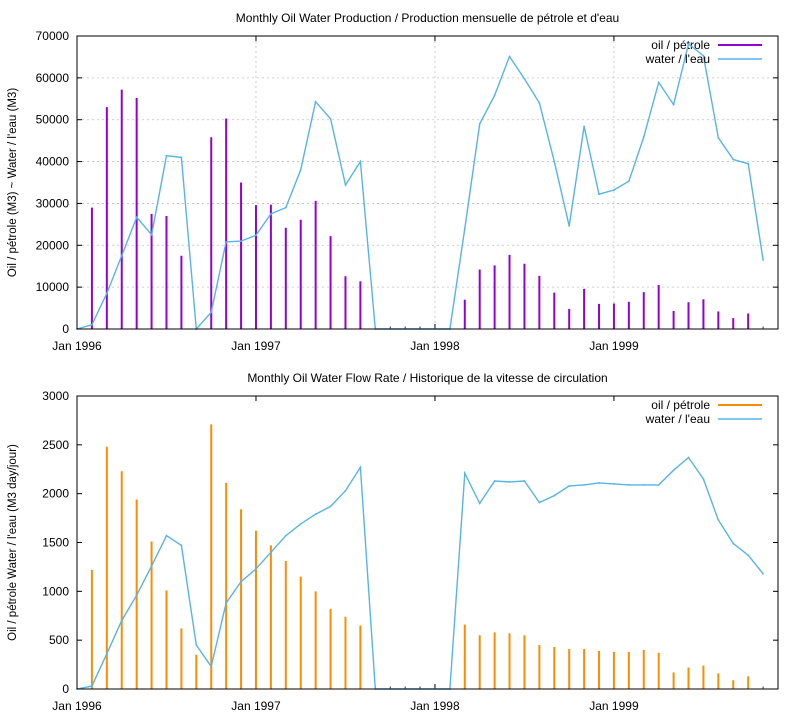 The image size is (806, 720). Describe the element at coordinates (13, 183) in the screenshot. I see `y-axis-label: Oil / pétrole (M3) ~ Water / l'eau (M3)` at that location.